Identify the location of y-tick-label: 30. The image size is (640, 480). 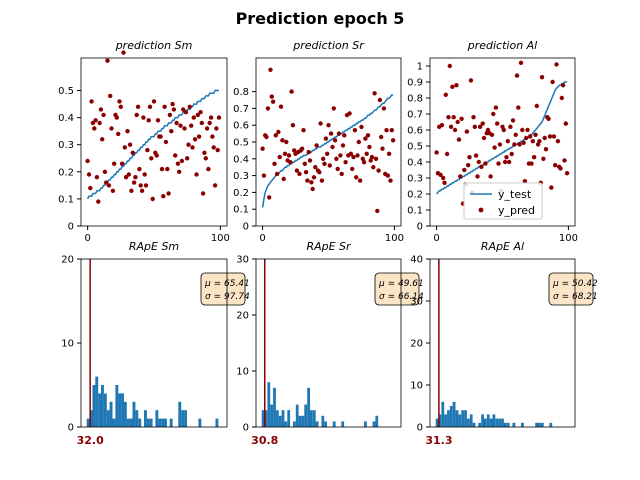
(416, 302).